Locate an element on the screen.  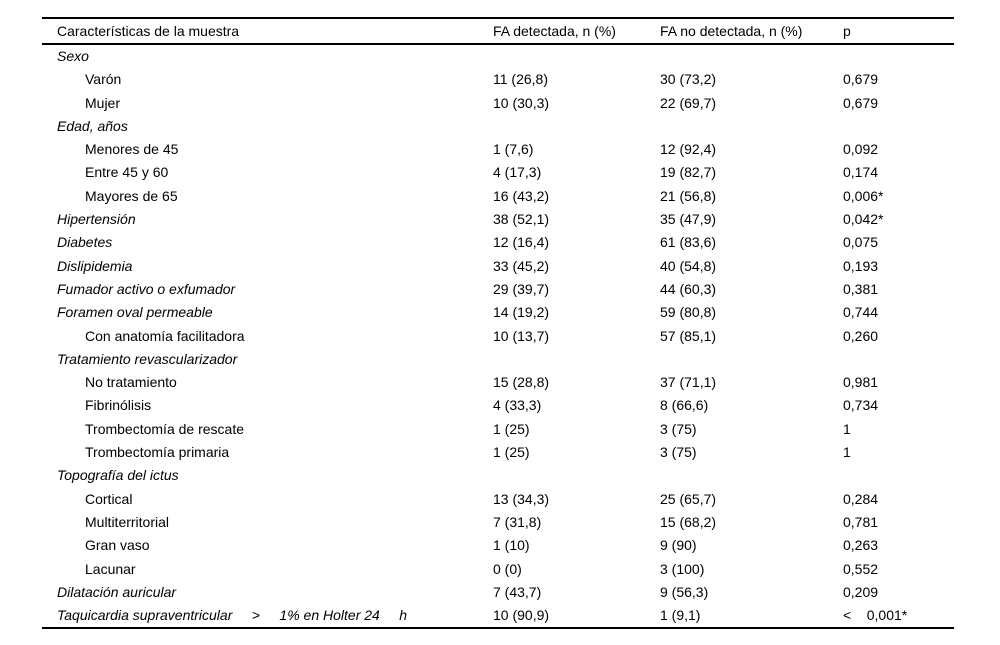
fa-detected-cell: 29 (39,7) is located at coordinates (521, 288).